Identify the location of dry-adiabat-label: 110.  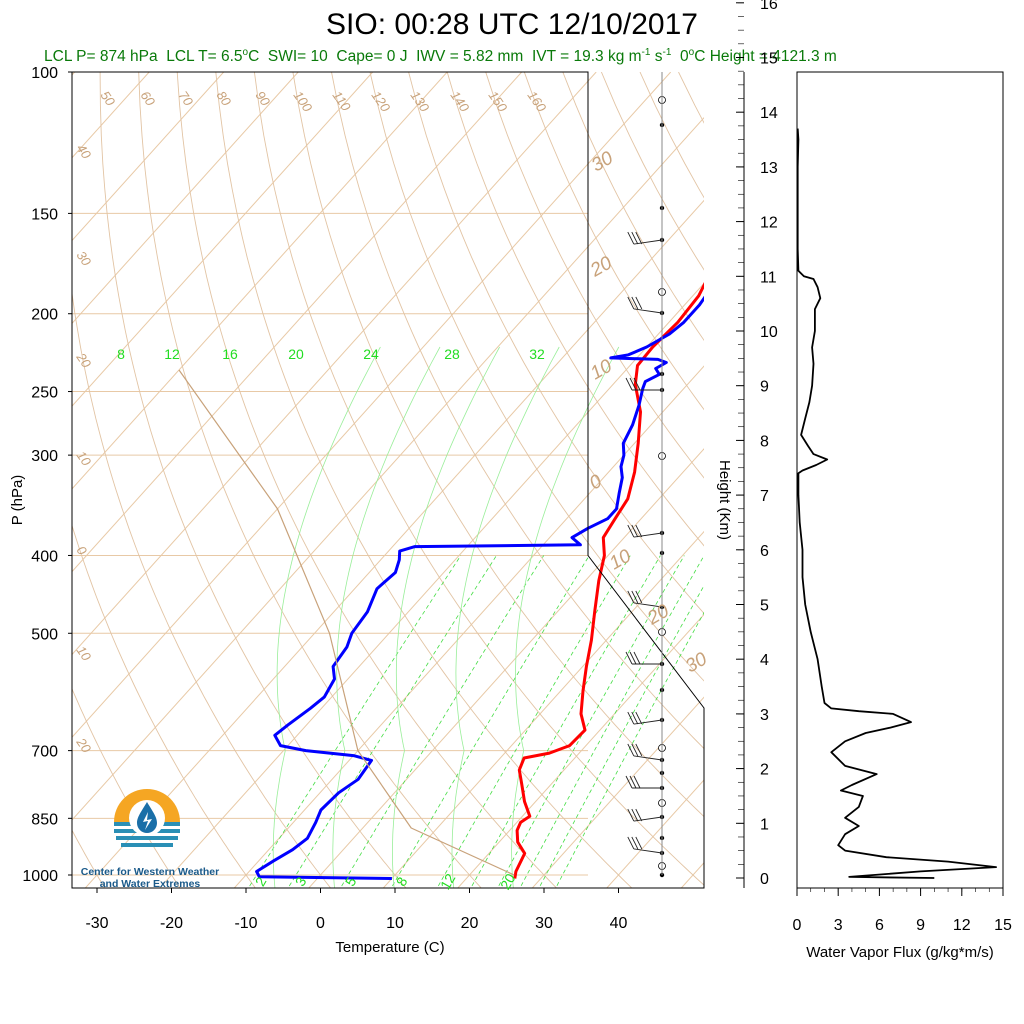
(342, 101).